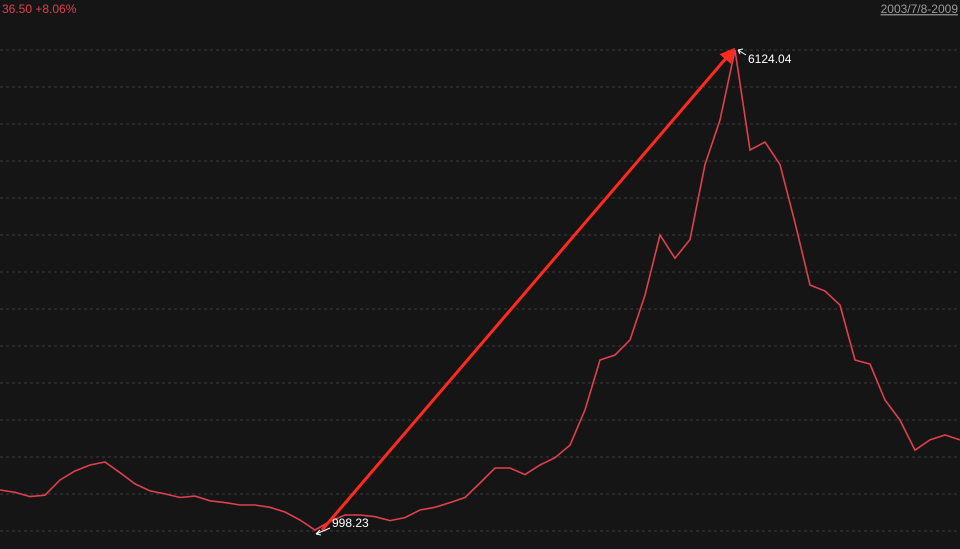 Image resolution: width=960 pixels, height=549 pixels. I want to click on peak-annotation: 6124.04, so click(770, 59).